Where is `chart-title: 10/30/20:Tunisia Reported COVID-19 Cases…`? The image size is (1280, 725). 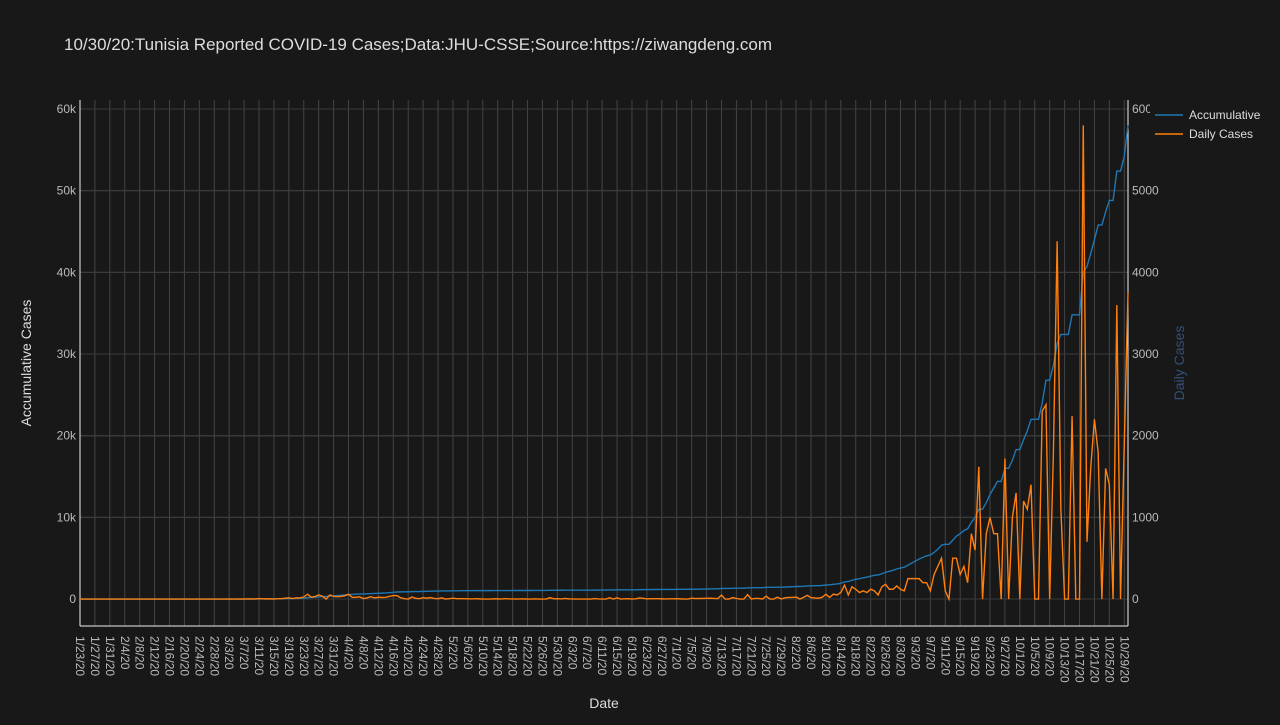
chart-title: 10/30/20:Tunisia Reported COVID-19 Cases… is located at coordinates (418, 44).